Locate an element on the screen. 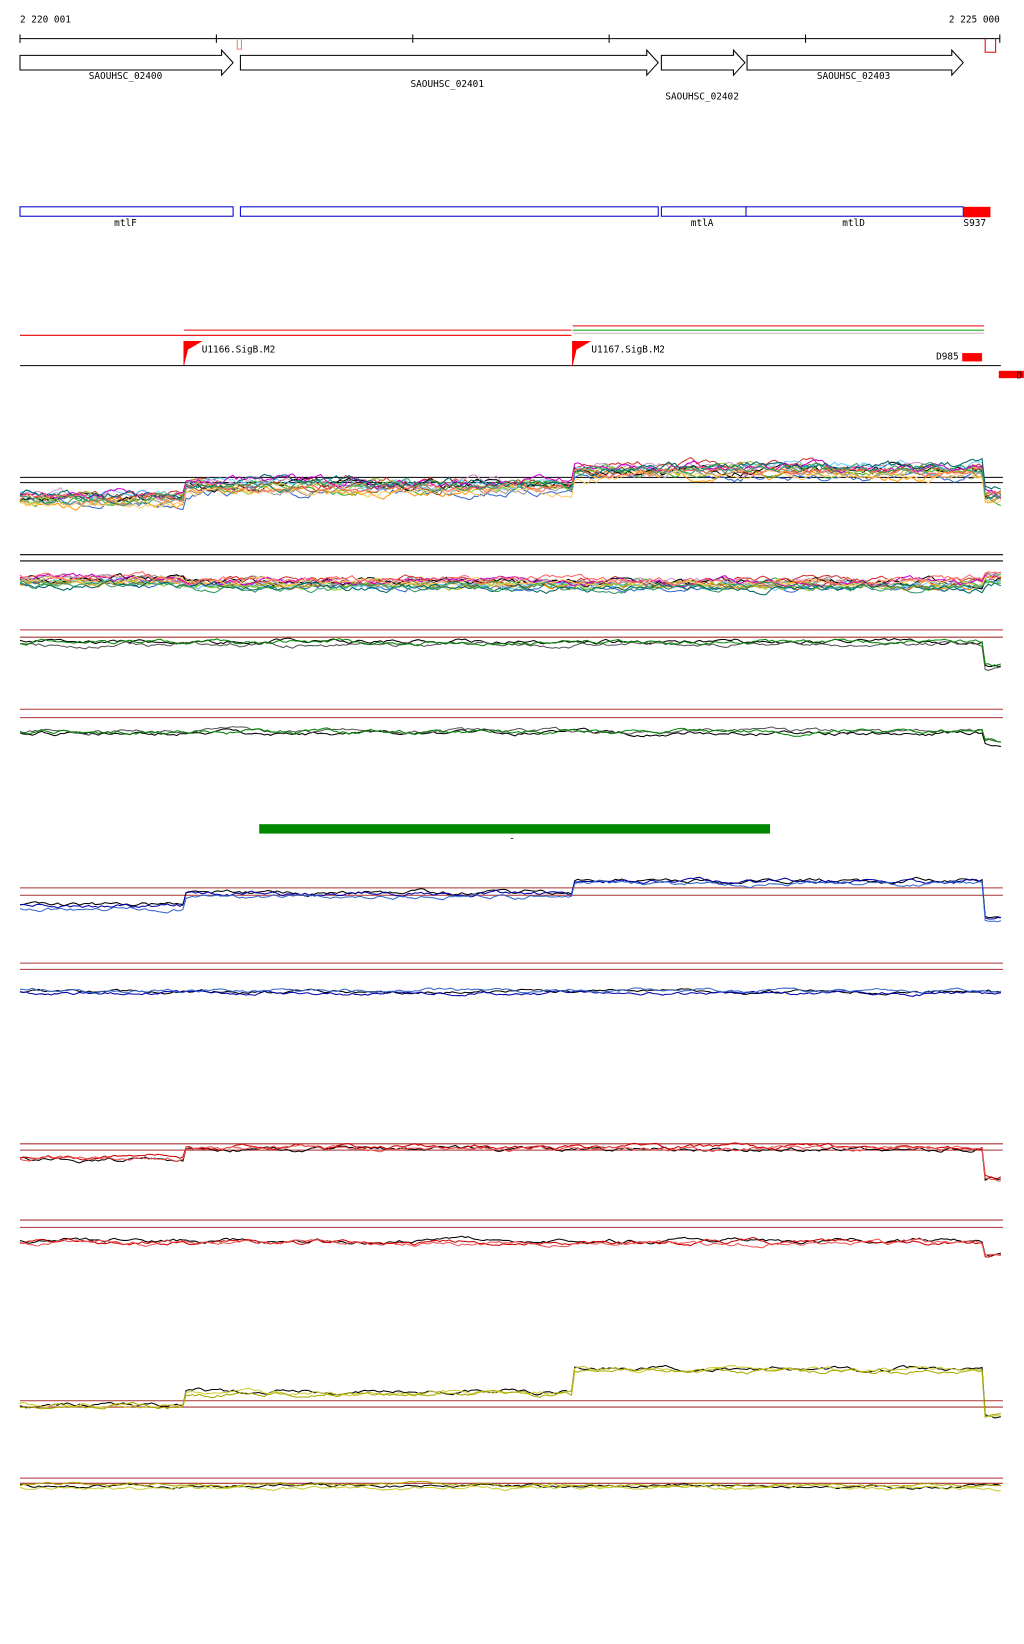  gene-label: SAOUHSC_02403 is located at coordinates (853, 76).